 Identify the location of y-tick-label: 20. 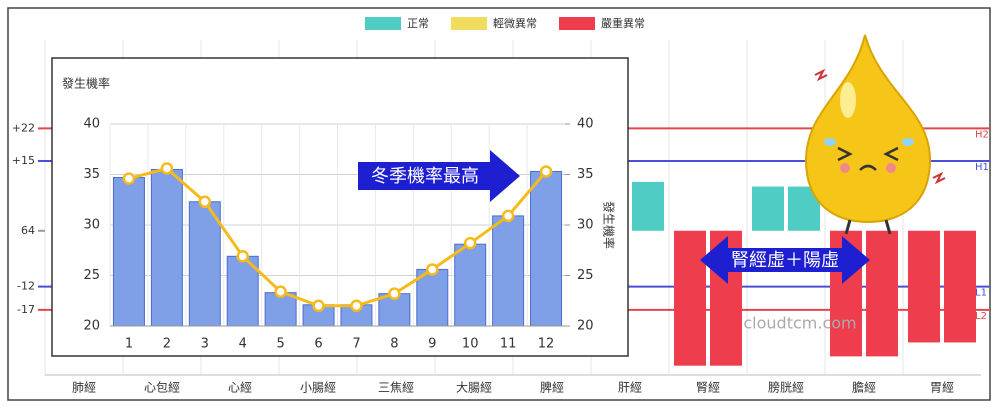
(91, 326).